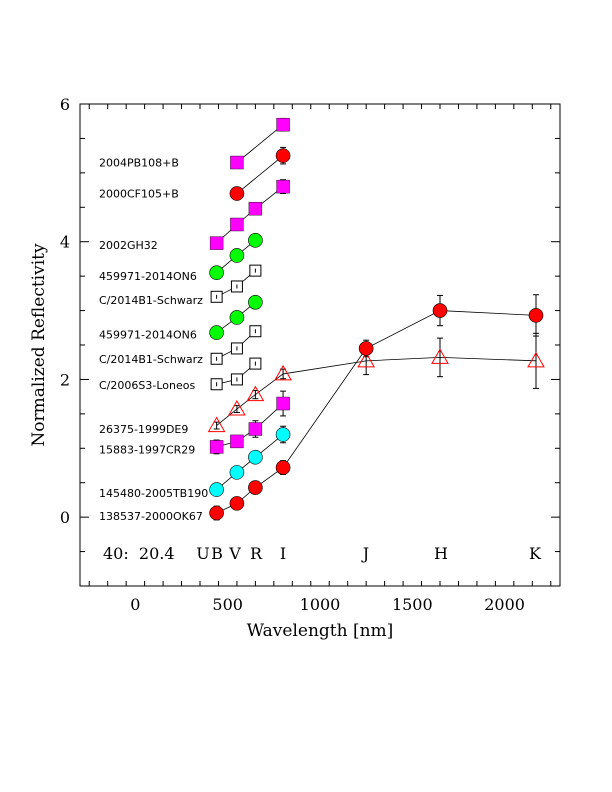 This screenshot has height=792, width=612. I want to click on band-label-R: R, so click(256, 553).